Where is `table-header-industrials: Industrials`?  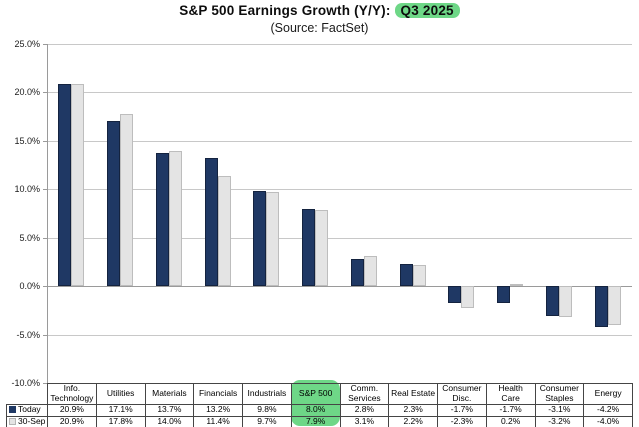
table-header-industrials: Industrials is located at coordinates (267, 394).